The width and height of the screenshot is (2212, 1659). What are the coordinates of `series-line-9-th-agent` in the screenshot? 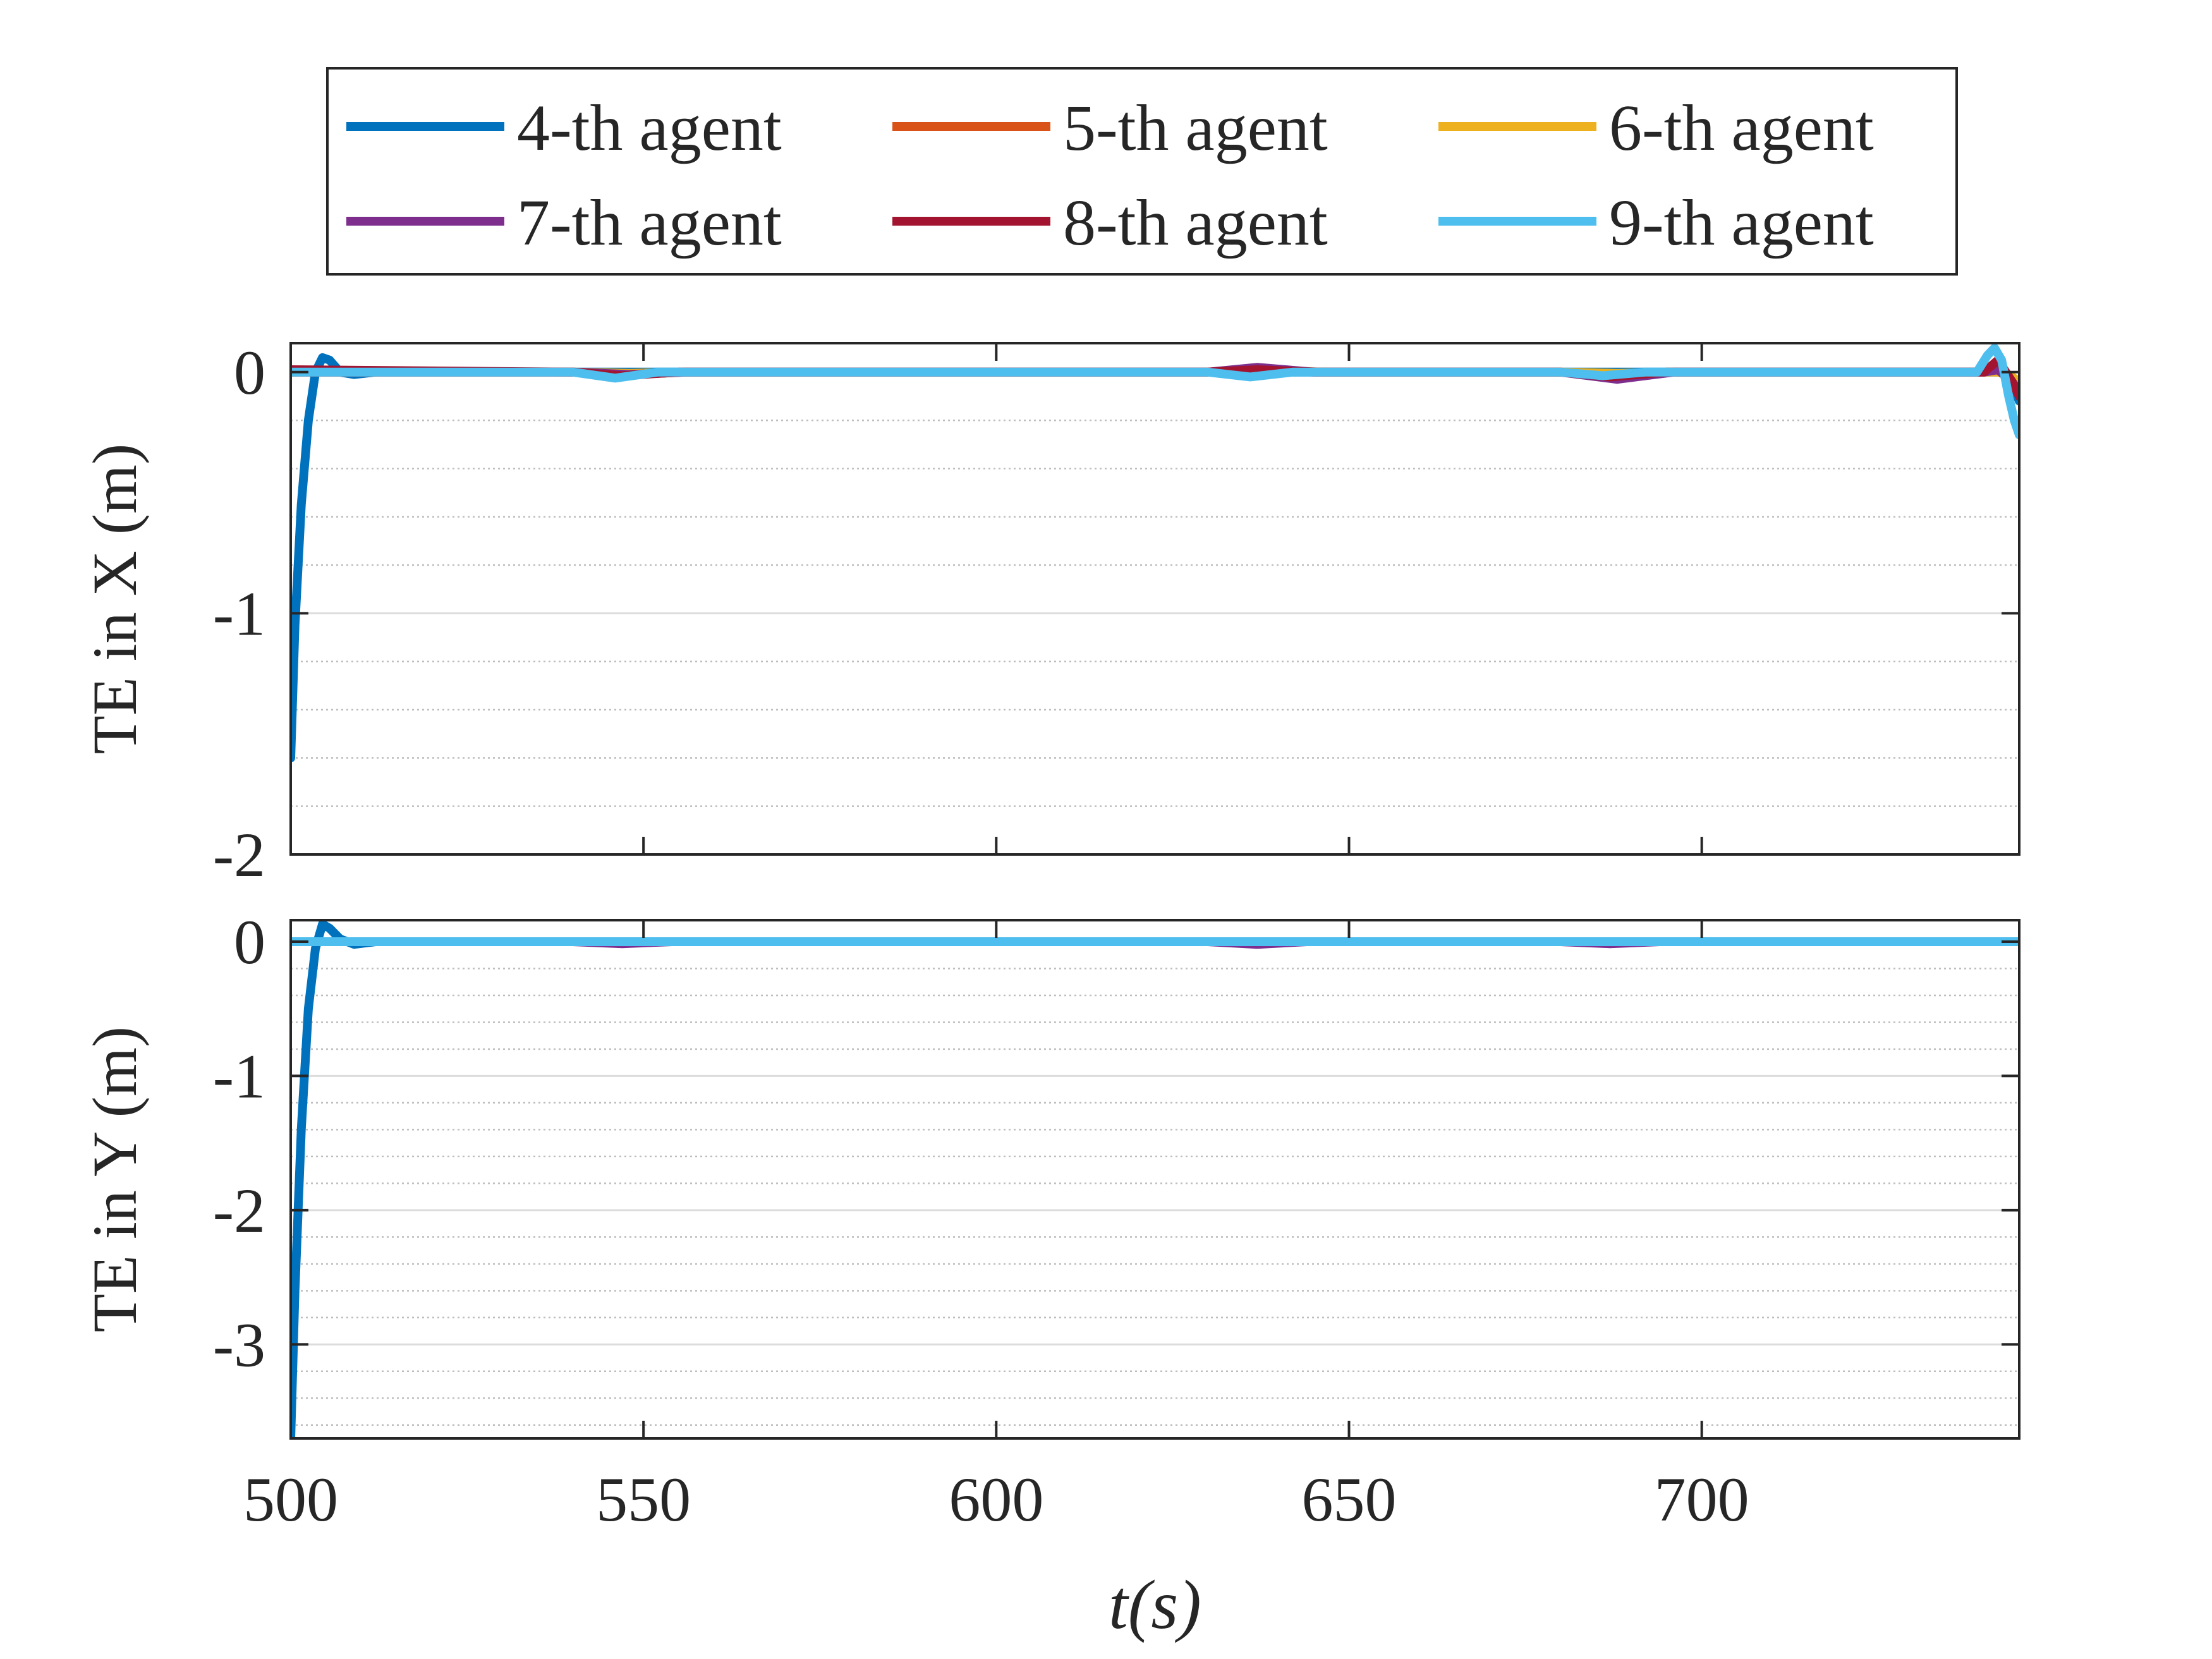 It's located at (1155, 391).